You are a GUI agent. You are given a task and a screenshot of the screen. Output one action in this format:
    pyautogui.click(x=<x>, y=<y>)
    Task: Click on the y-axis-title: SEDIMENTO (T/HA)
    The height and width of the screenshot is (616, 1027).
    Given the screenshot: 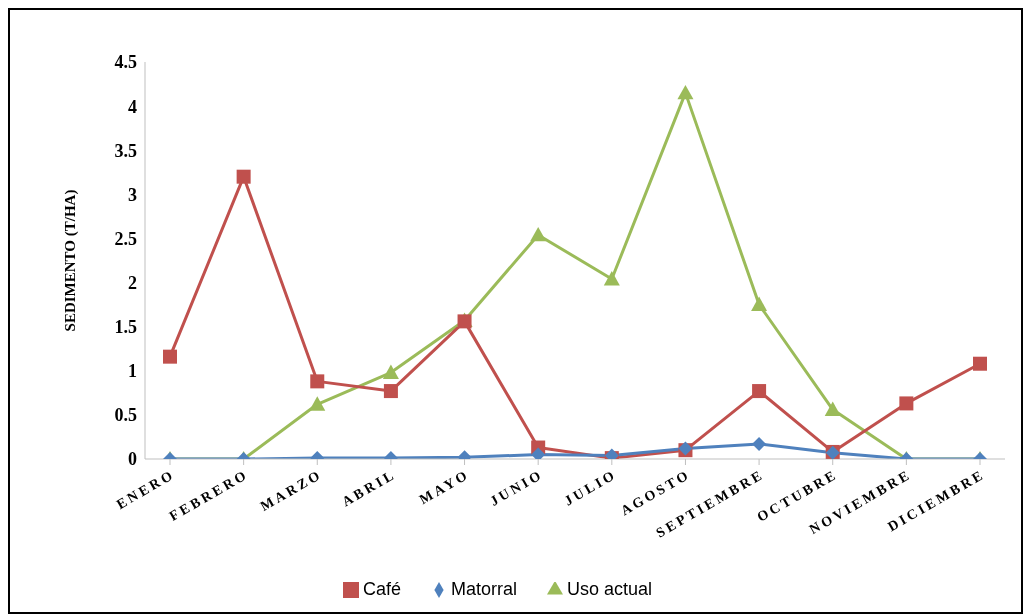 What is the action you would take?
    pyautogui.click(x=71, y=260)
    